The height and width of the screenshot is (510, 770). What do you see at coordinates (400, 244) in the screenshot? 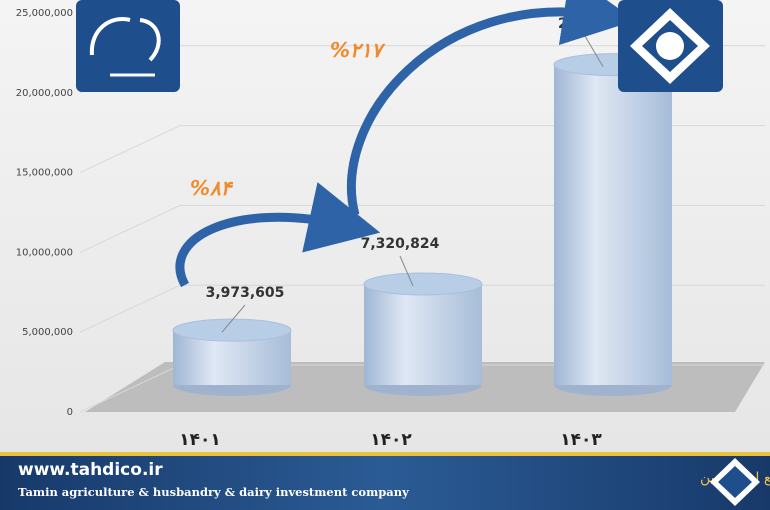
I see `value-label: 7,320,824` at bounding box center [400, 244].